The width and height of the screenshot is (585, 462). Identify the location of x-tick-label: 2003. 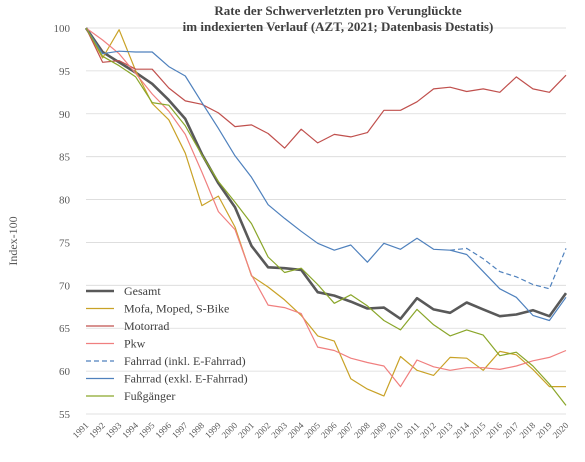
(279, 430).